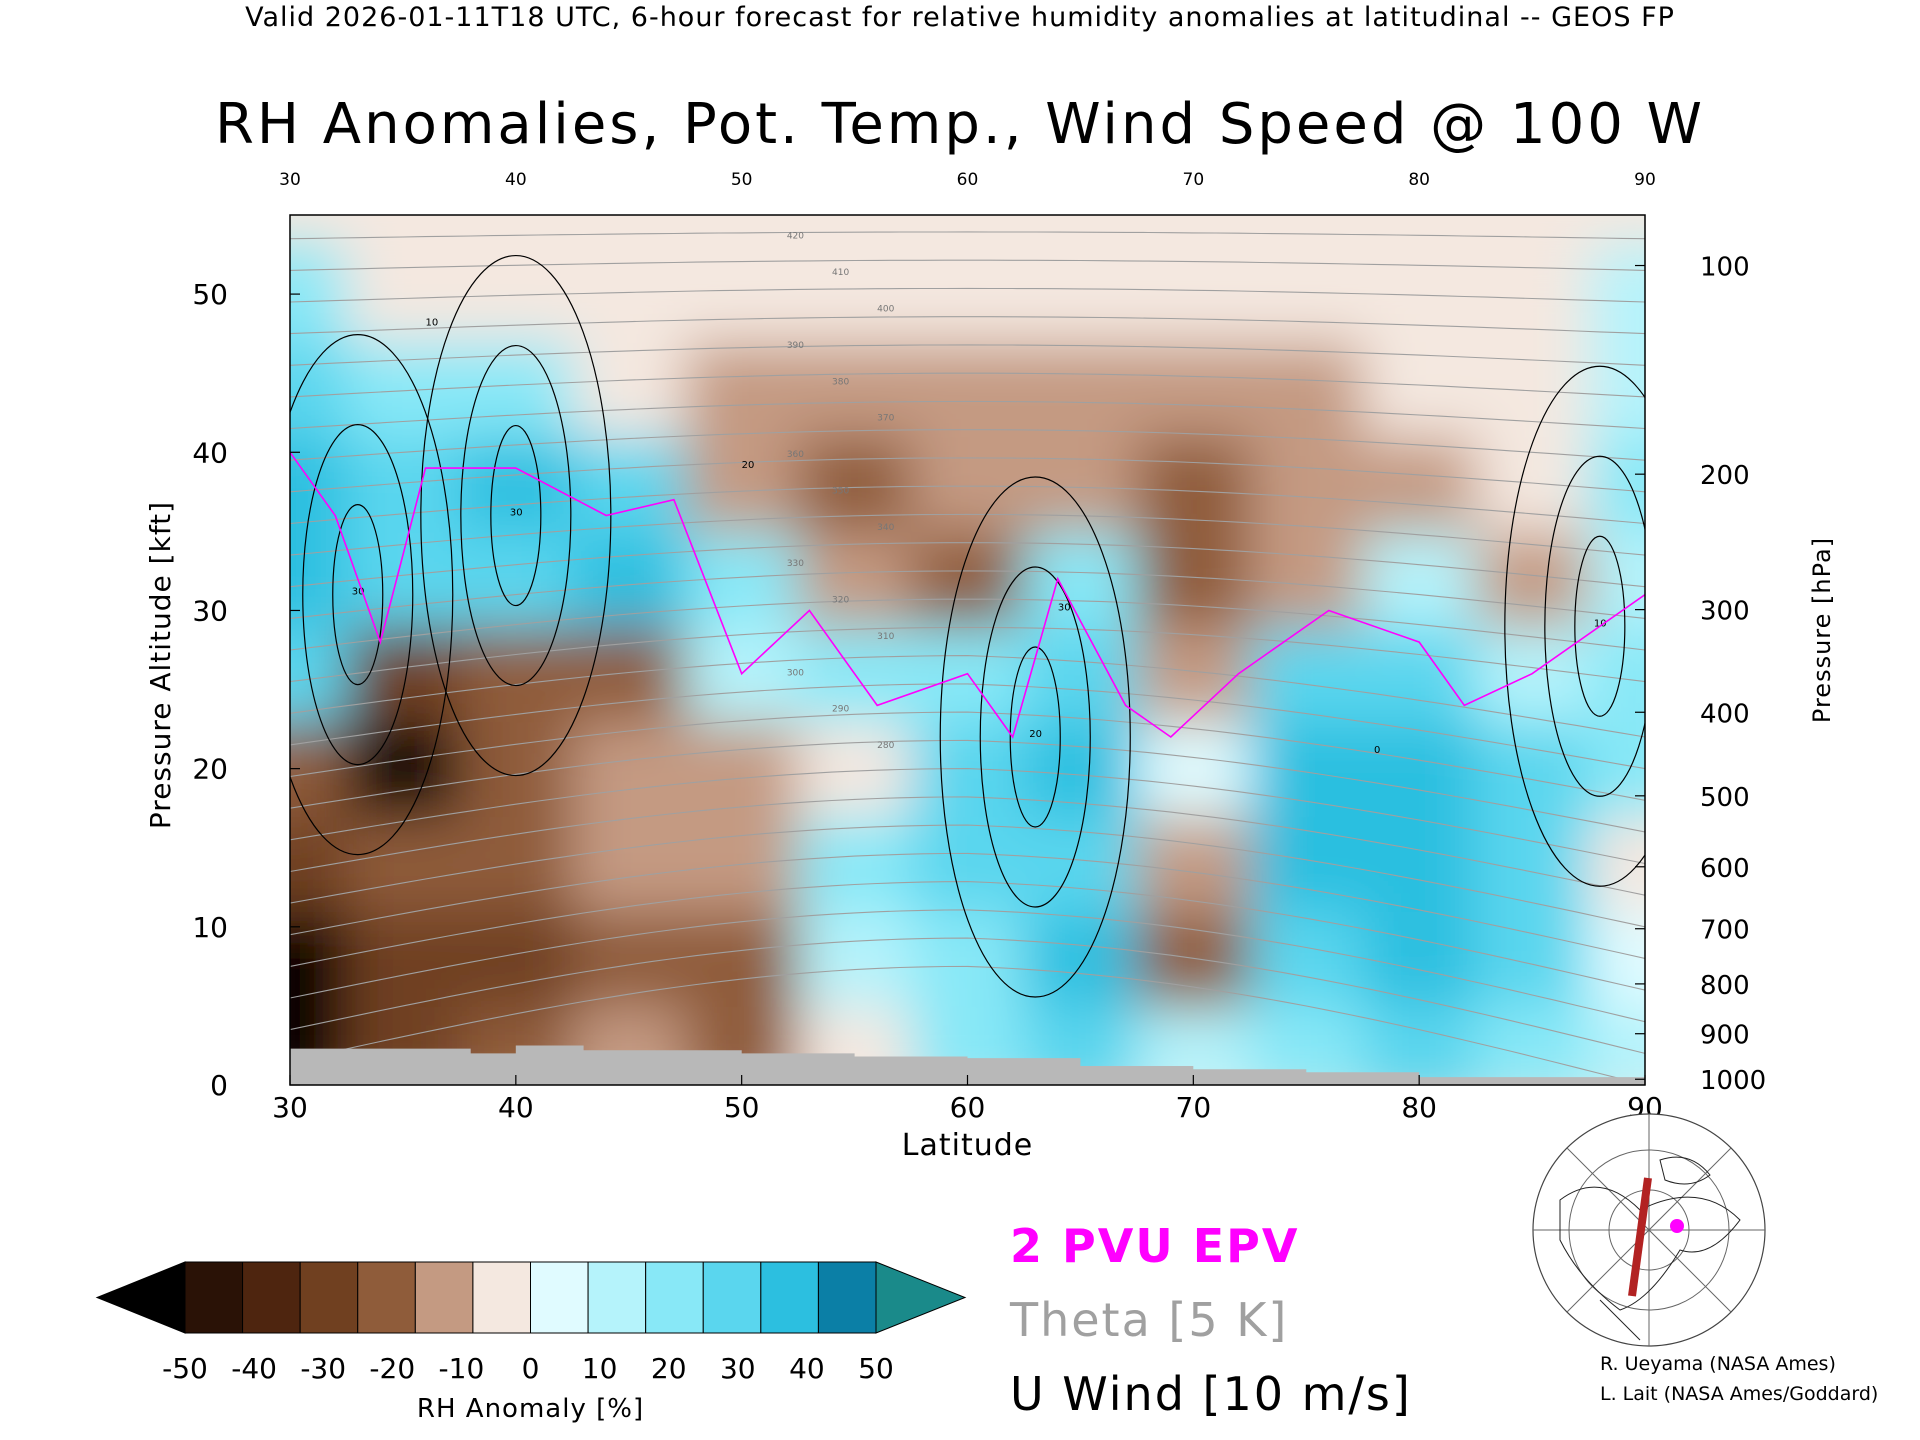 The width and height of the screenshot is (1920, 1440). Describe the element at coordinates (462, 1368) in the screenshot. I see `colorbar-tick-label: -10` at that location.